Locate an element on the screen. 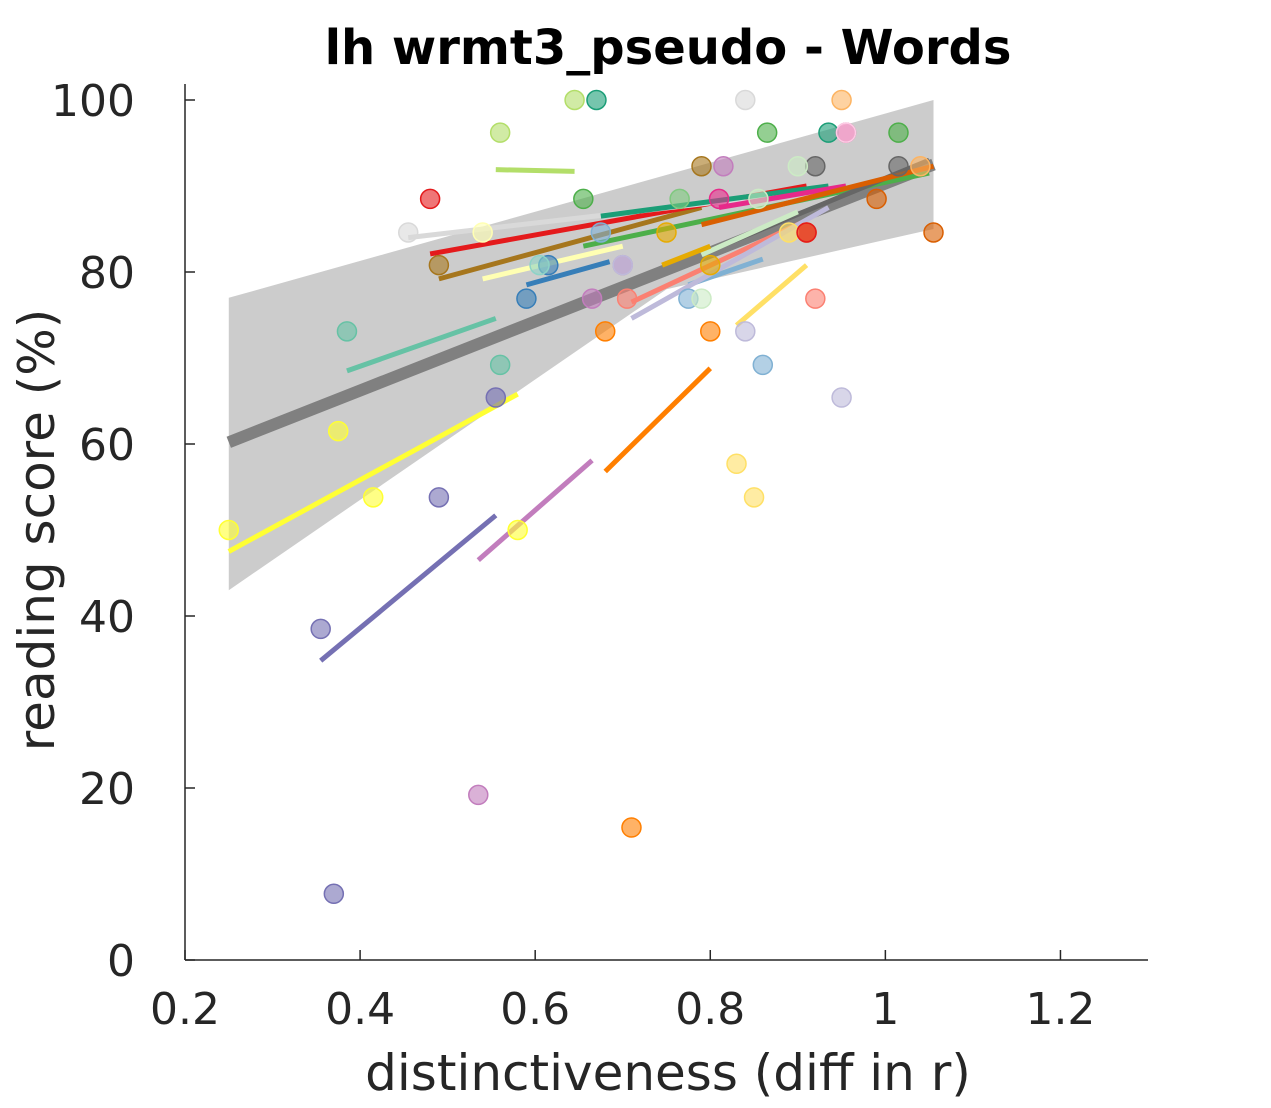 The height and width of the screenshot is (1108, 1271). series-20-fit-line is located at coordinates (686, 255).